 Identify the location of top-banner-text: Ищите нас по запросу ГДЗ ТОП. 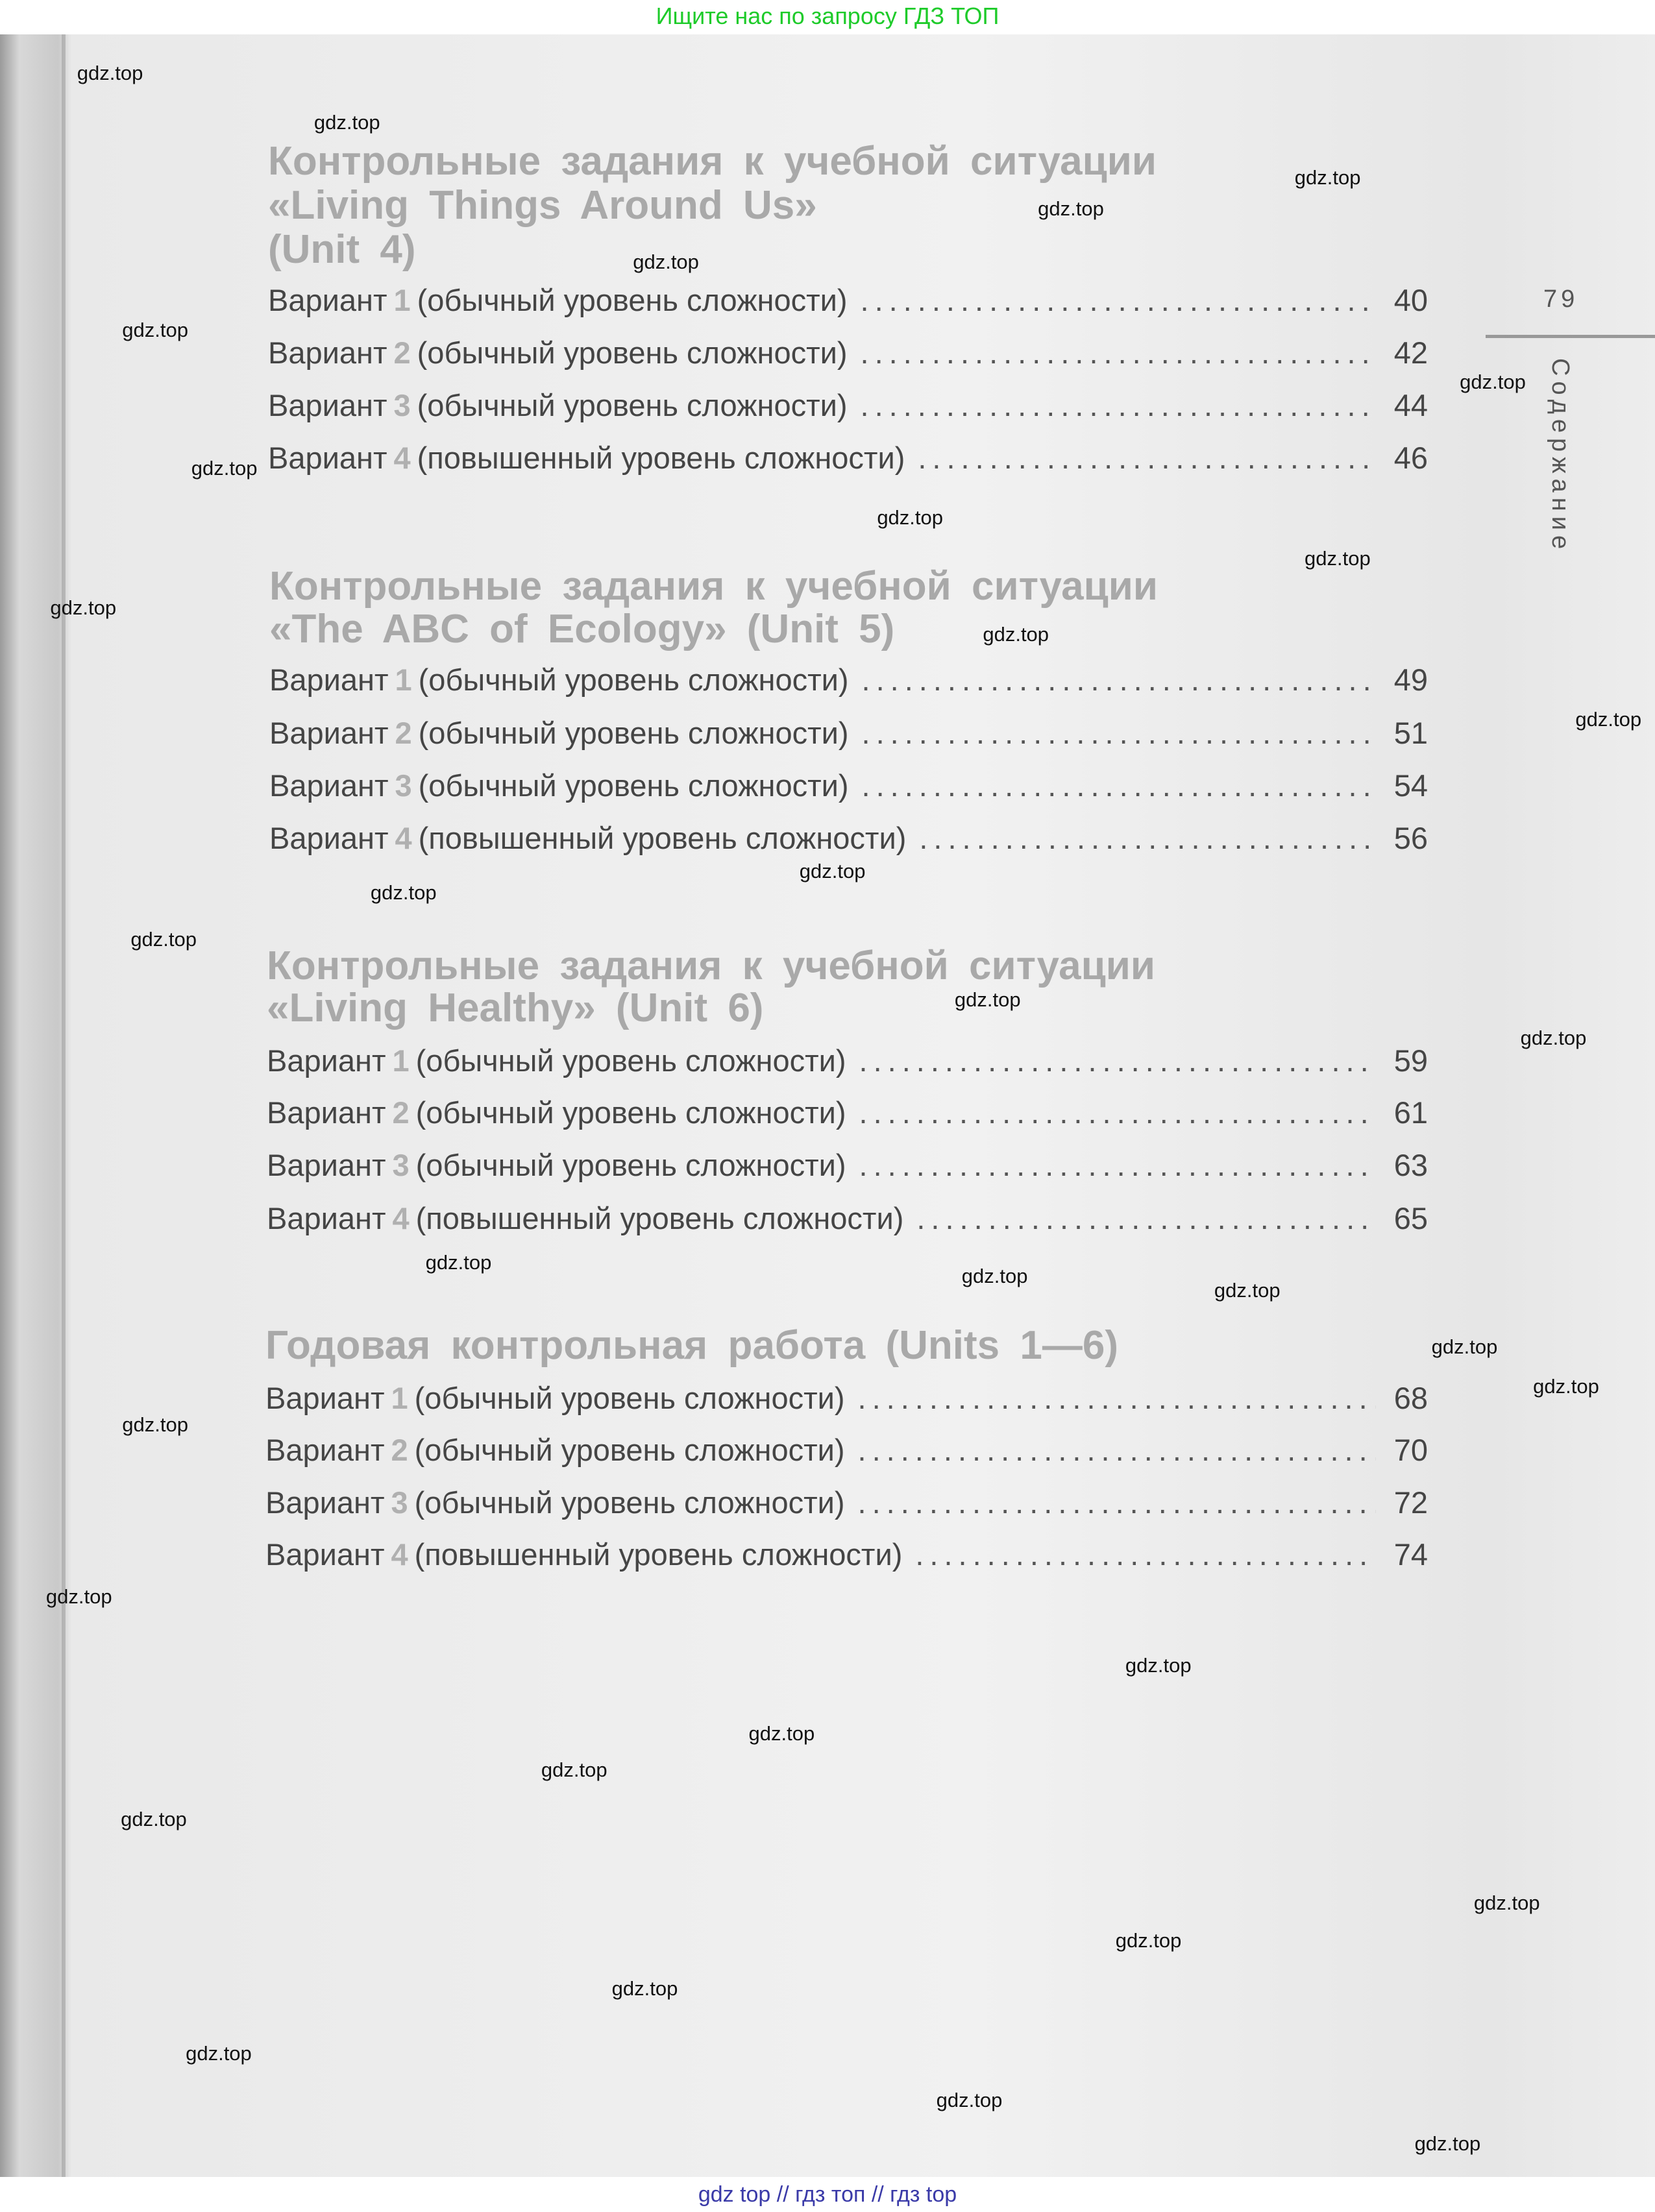
(827, 16).